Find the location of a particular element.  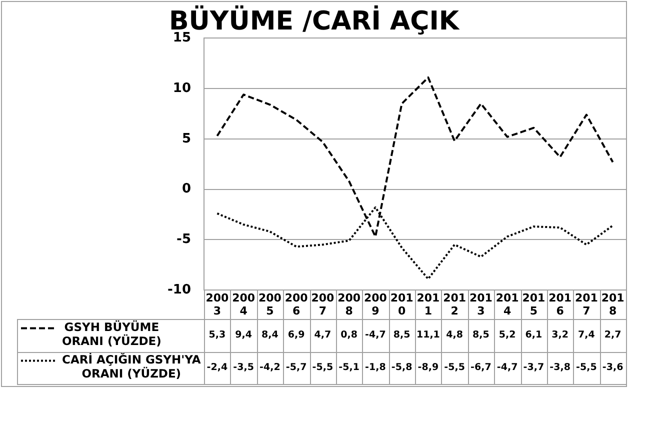

x-tick-label: 2012 is located at coordinates (454, 304).